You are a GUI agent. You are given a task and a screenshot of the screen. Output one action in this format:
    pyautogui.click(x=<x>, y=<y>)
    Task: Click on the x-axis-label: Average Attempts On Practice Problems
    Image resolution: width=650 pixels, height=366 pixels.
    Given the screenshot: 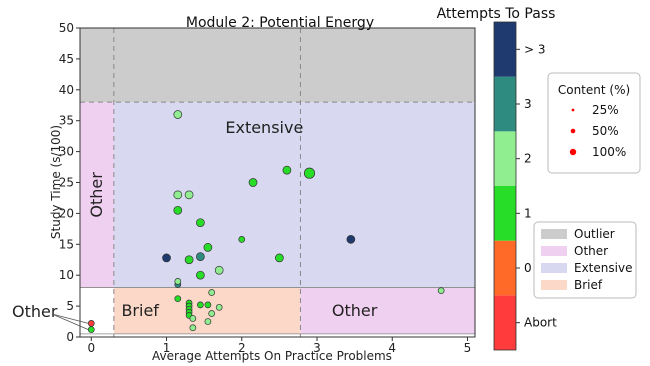 What is the action you would take?
    pyautogui.click(x=272, y=356)
    